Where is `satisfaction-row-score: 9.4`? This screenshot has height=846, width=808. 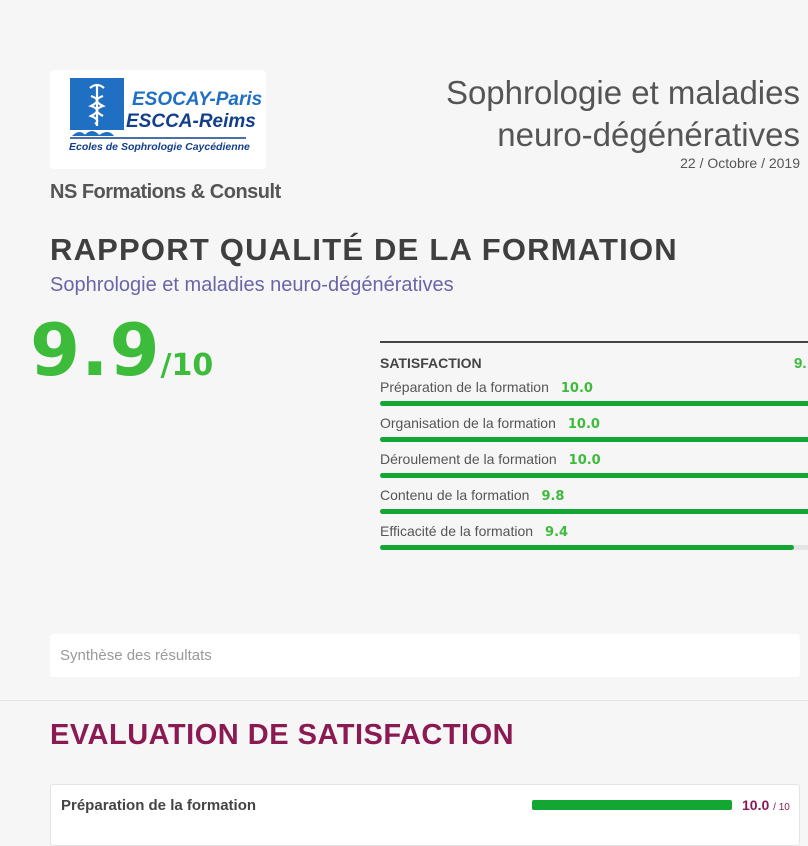 satisfaction-row-score: 9.4 is located at coordinates (557, 532).